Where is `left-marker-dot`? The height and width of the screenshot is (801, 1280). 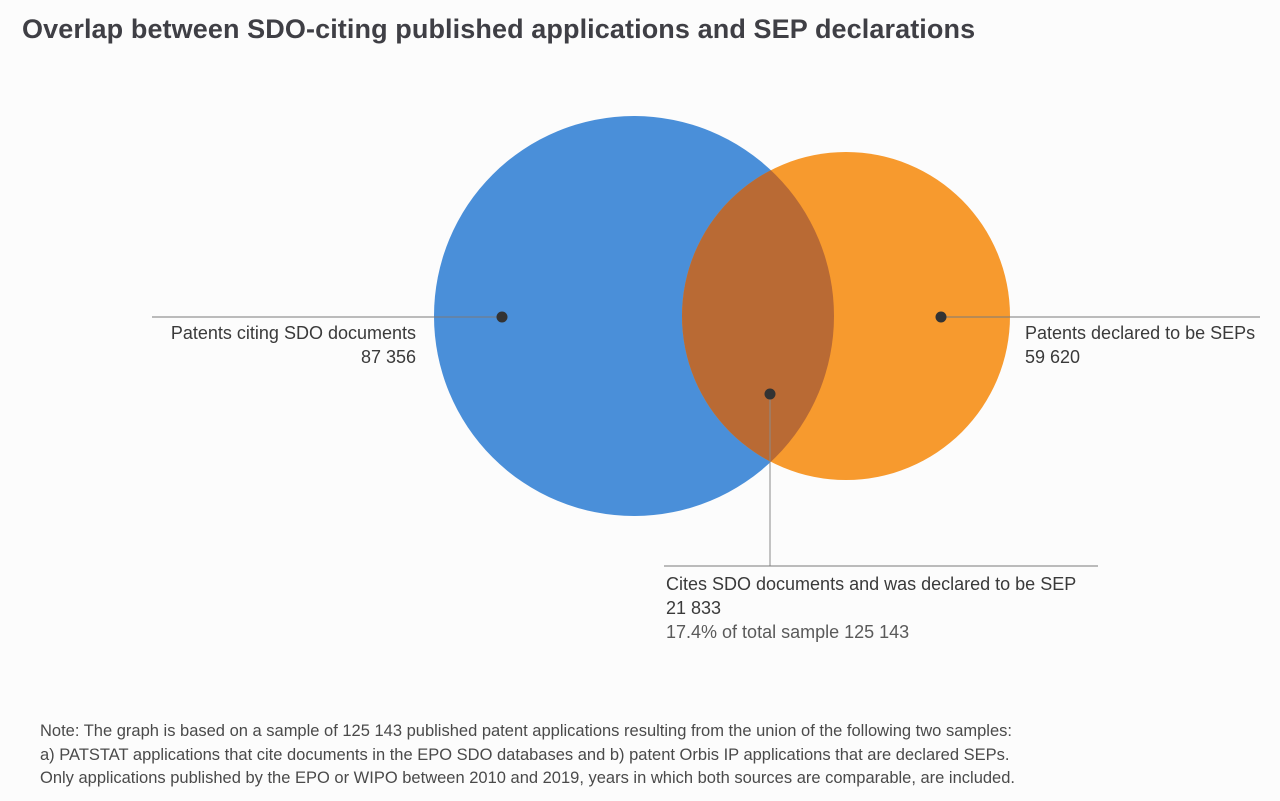 left-marker-dot is located at coordinates (502, 317).